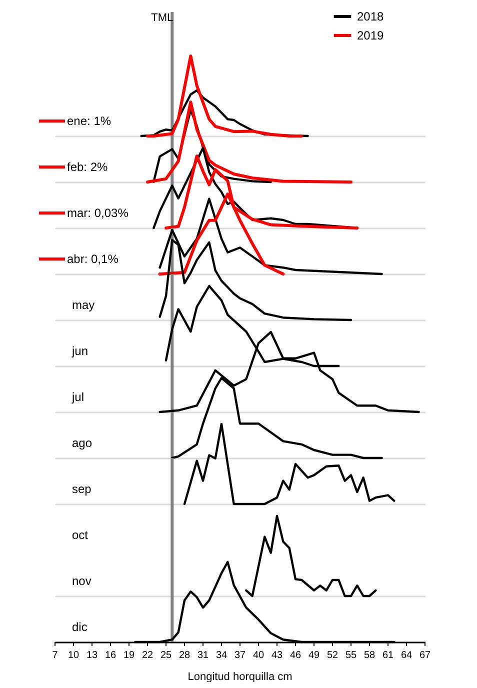  Describe the element at coordinates (370, 17) in the screenshot. I see `legend-label: 2018` at that location.